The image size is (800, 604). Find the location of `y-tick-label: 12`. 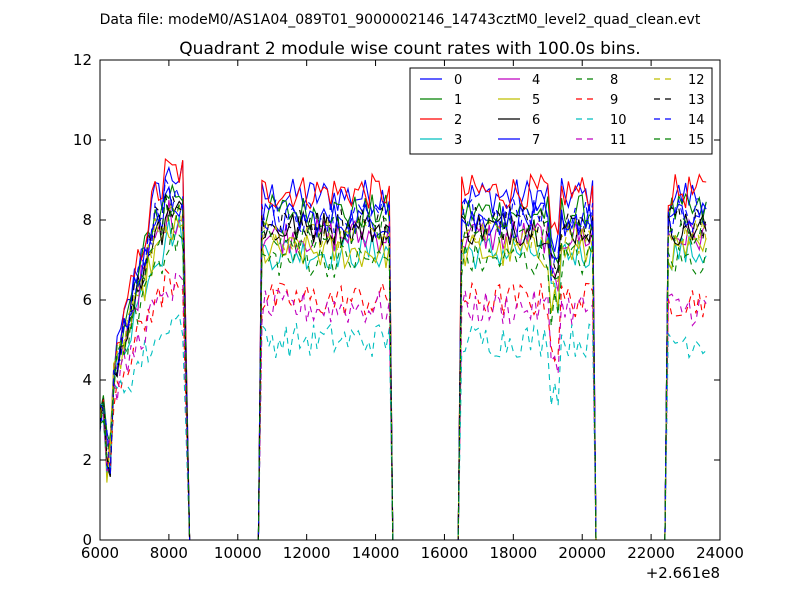

y-tick-label: 12 is located at coordinates (82, 60).